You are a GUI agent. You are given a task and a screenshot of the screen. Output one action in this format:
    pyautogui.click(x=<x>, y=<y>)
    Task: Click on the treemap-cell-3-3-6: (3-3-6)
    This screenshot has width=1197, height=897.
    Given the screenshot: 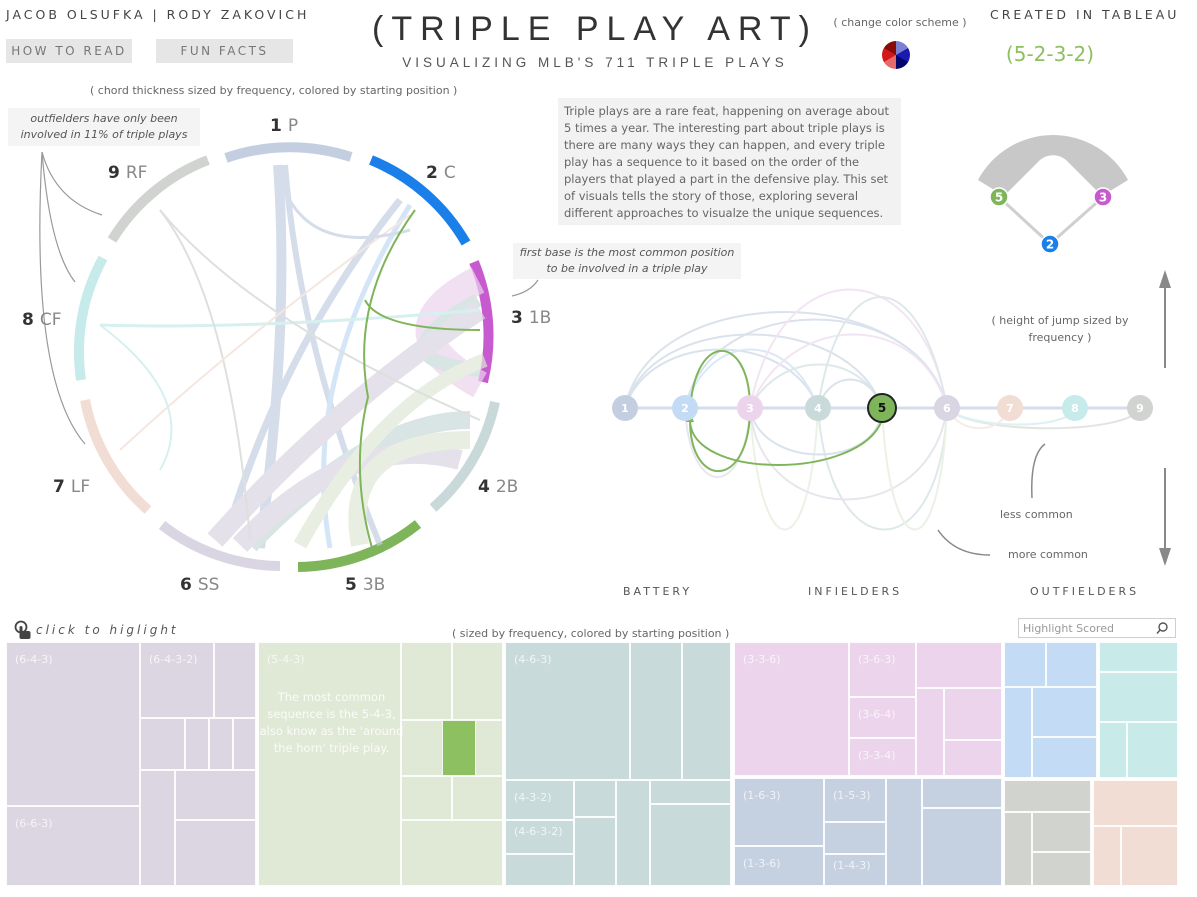 What is the action you would take?
    pyautogui.click(x=791, y=709)
    